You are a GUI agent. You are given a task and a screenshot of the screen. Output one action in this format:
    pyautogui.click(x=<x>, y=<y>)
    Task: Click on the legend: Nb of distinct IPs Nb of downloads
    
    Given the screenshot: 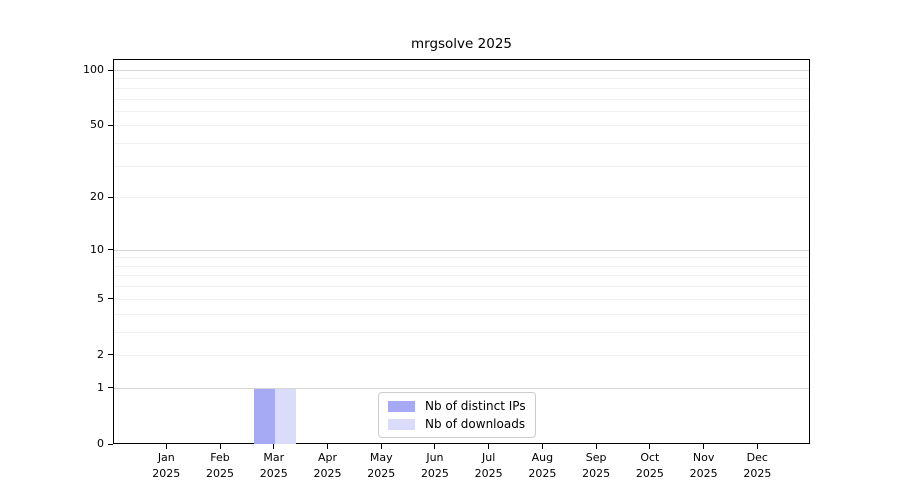 What is the action you would take?
    pyautogui.click(x=457, y=415)
    